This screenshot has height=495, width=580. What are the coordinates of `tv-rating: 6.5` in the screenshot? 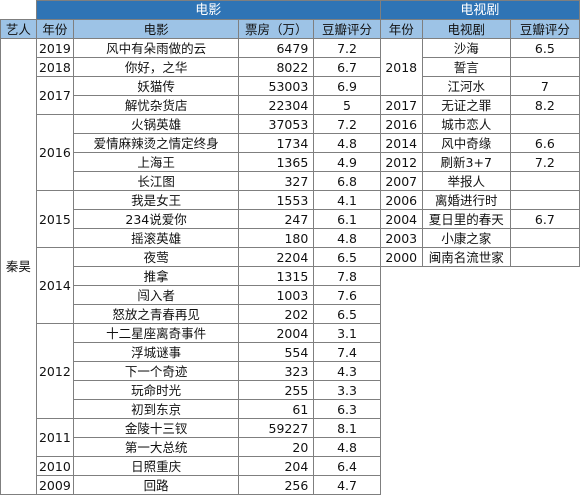 It's located at (544, 48).